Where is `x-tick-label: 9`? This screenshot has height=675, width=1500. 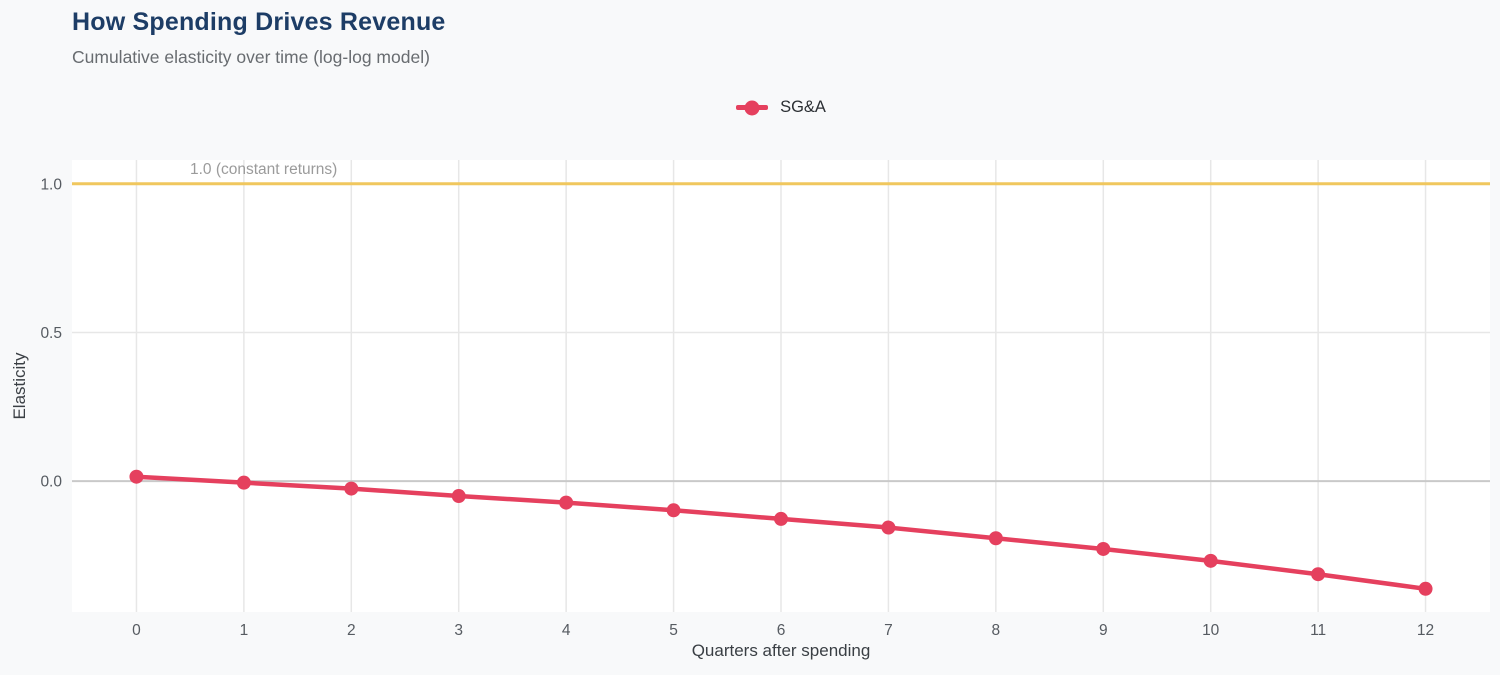 x-tick-label: 9 is located at coordinates (1103, 630).